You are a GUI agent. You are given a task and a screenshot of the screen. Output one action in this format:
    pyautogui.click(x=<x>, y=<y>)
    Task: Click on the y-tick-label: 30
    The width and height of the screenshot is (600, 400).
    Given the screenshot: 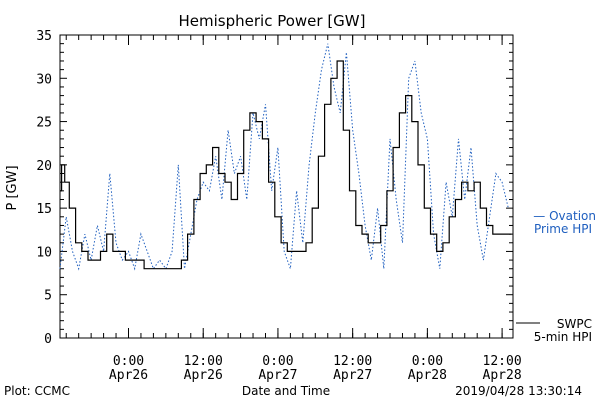 What is the action you would take?
    pyautogui.click(x=44, y=79)
    